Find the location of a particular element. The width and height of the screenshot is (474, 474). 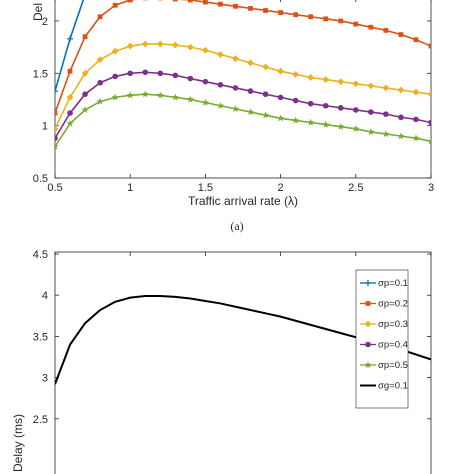

x-tick-label: 1 is located at coordinates (130, 188).